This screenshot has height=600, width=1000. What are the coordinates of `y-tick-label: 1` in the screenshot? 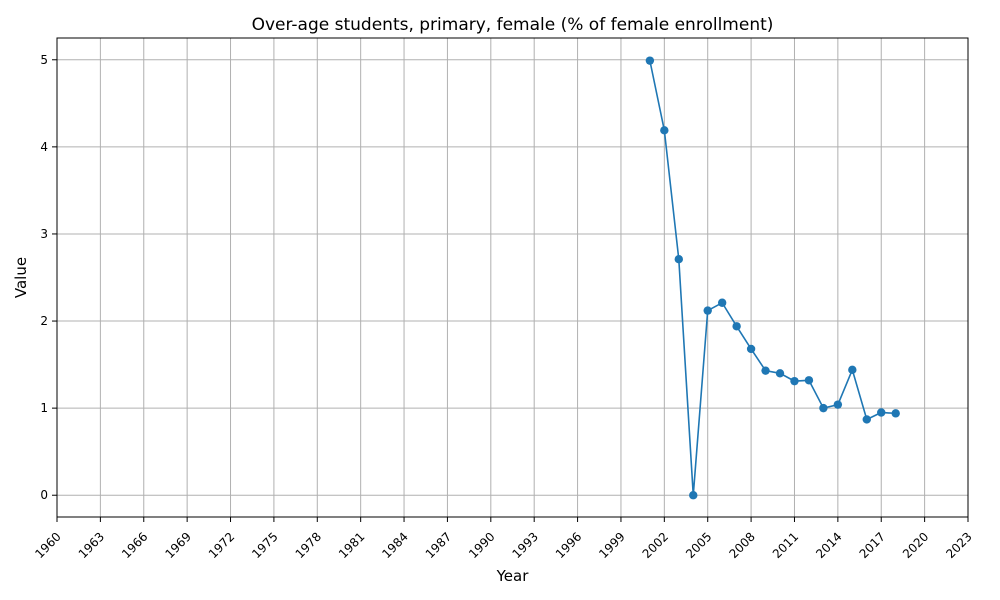 It's located at (44, 408).